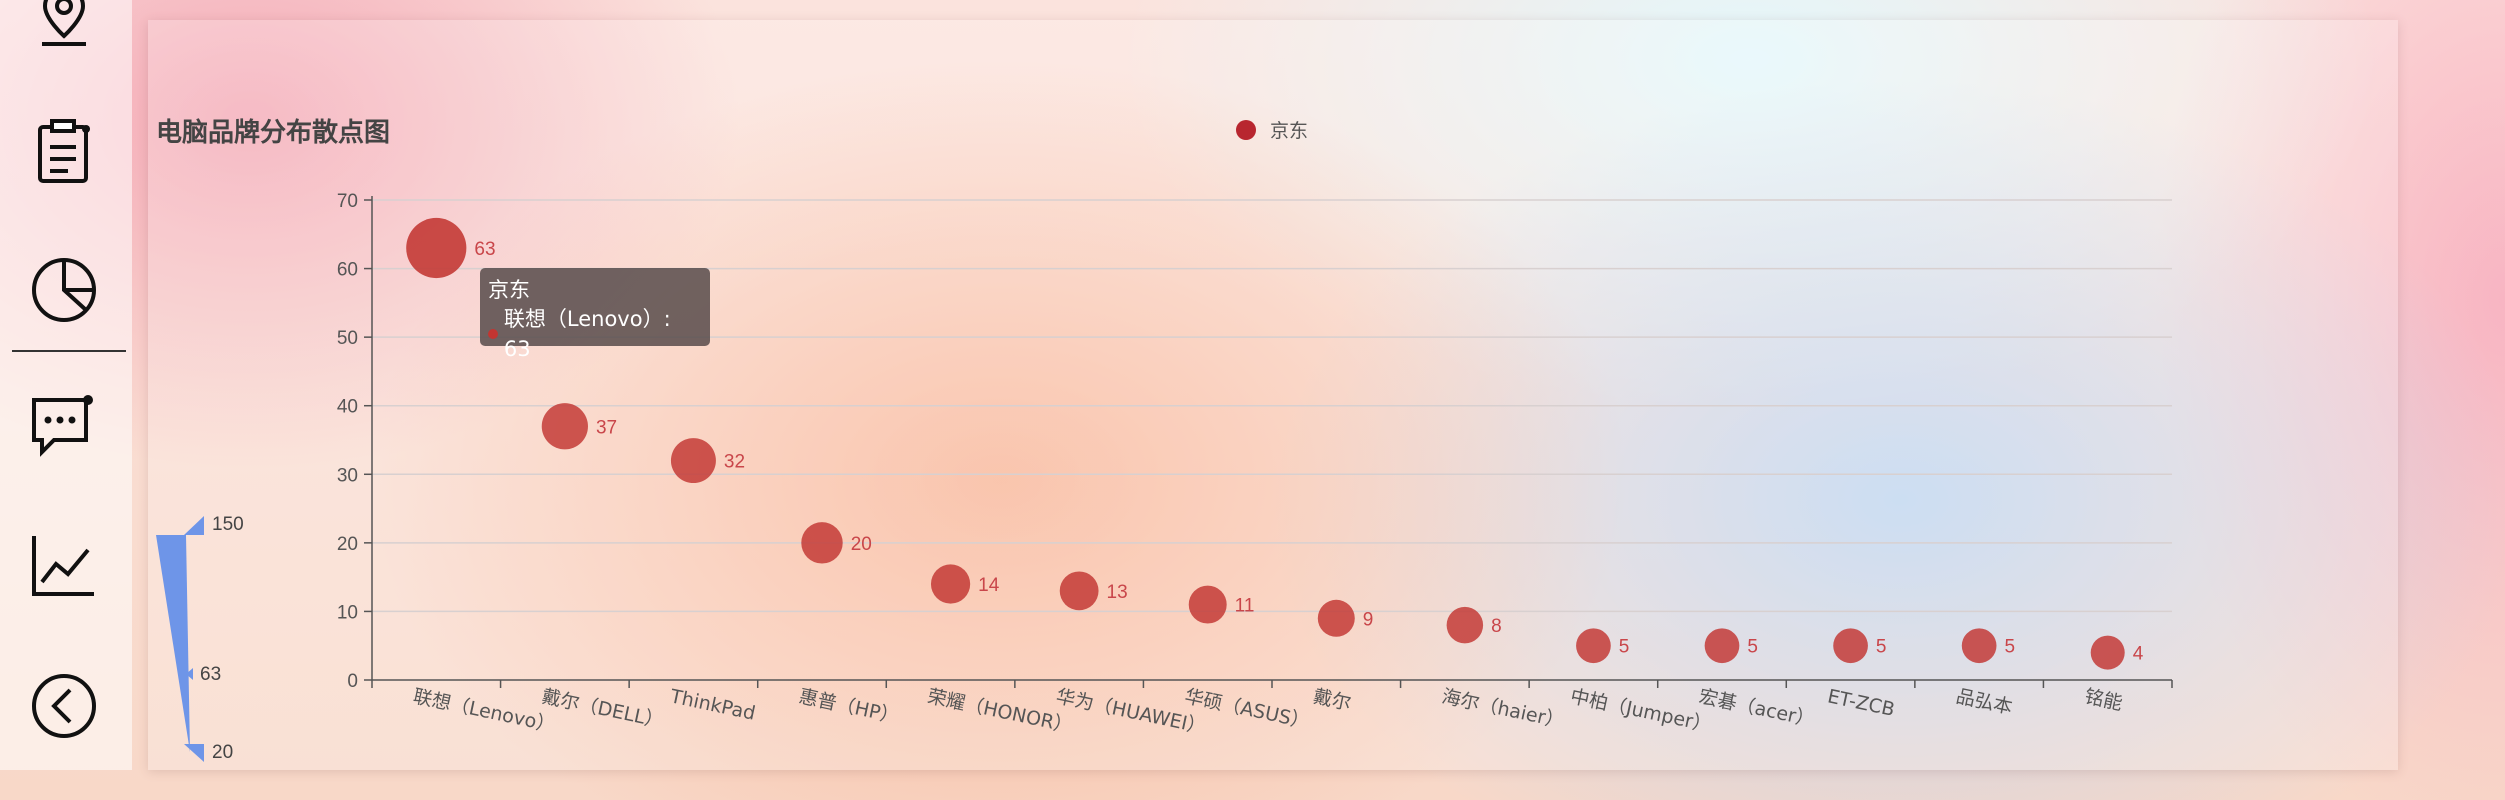 This screenshot has height=800, width=2505. I want to click on active-indicator, so click(69, 351).